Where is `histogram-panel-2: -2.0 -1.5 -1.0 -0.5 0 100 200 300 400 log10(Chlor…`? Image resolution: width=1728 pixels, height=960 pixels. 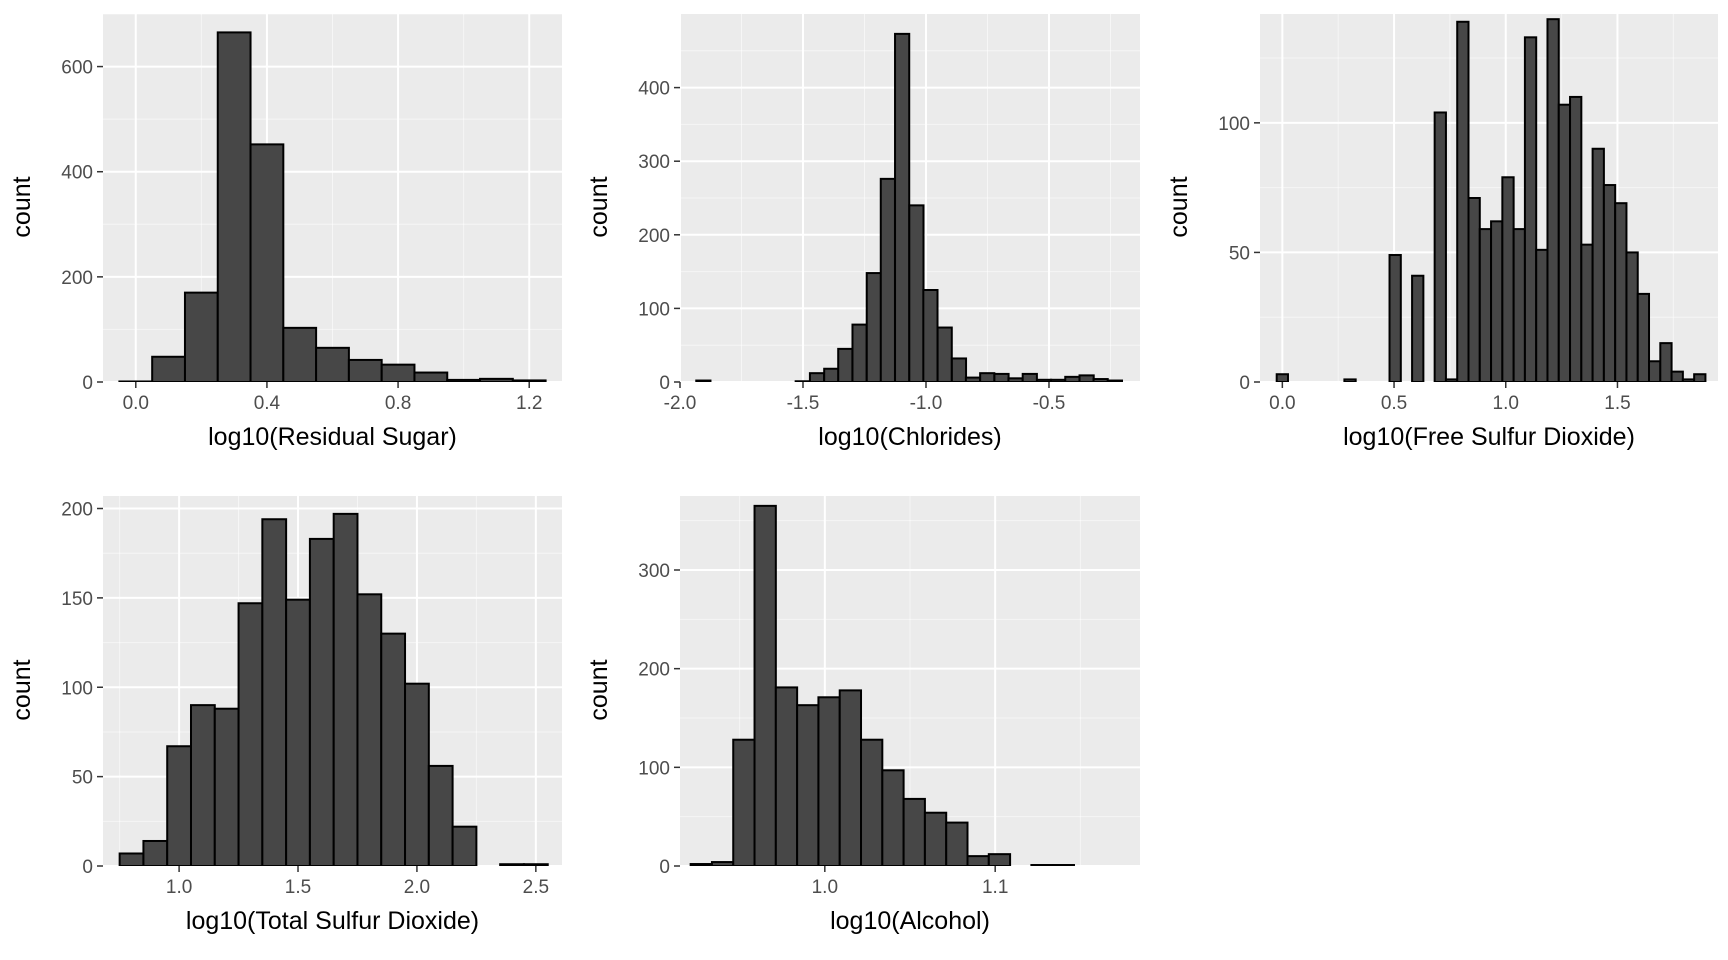 histogram-panel-2: -2.0 -1.5 -1.0 -0.5 0 100 200 300 400 log10(Chlor… is located at coordinates (862, 232).